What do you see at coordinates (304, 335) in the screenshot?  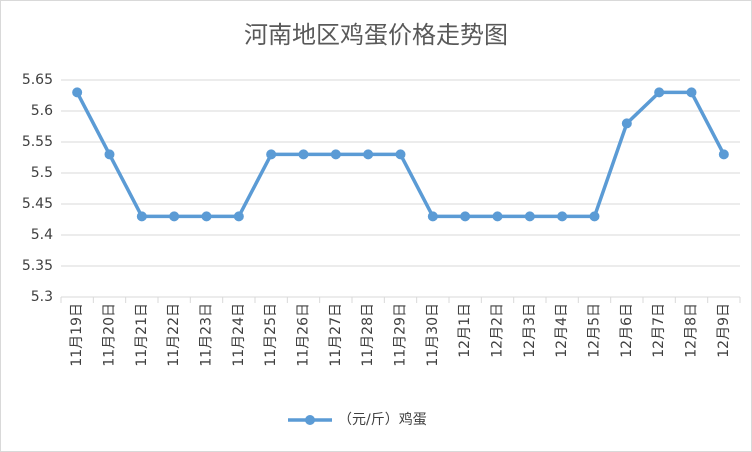 I see `x-tick-label: 11月26日` at bounding box center [304, 335].